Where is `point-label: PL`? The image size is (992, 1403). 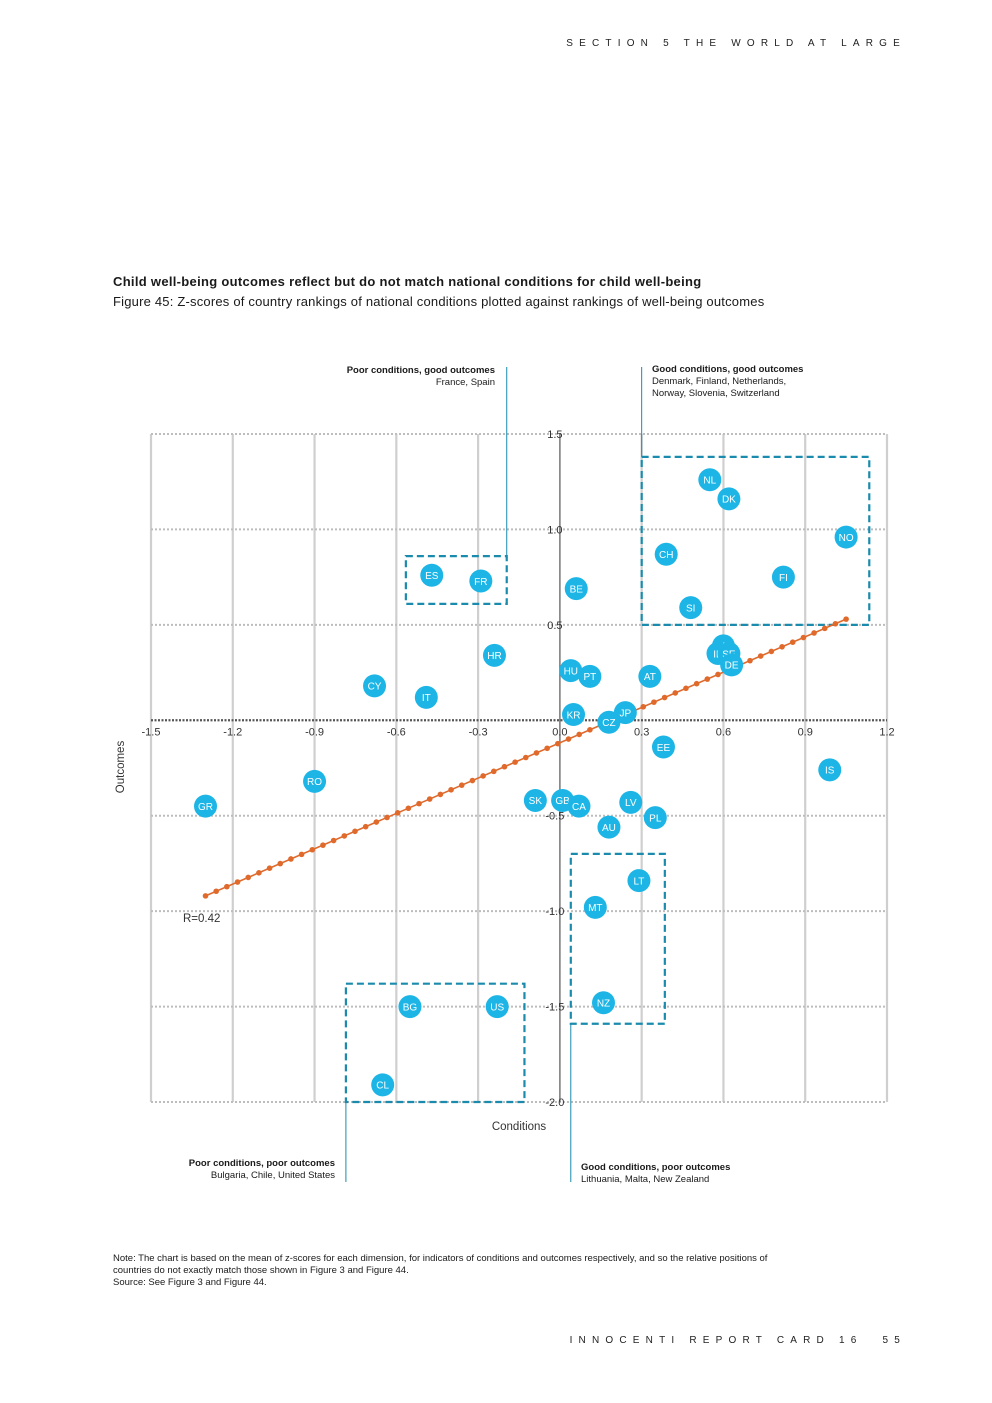 point-label: PL is located at coordinates (655, 818).